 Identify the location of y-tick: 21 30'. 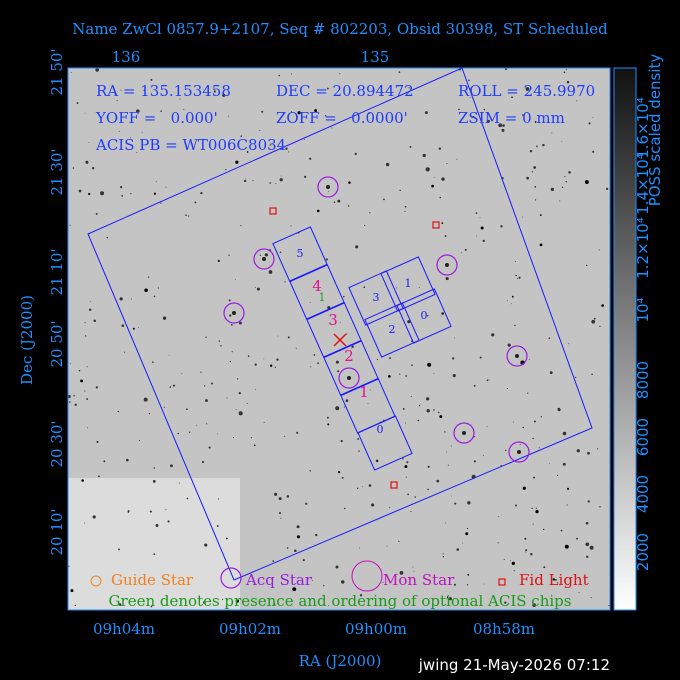
(57, 171).